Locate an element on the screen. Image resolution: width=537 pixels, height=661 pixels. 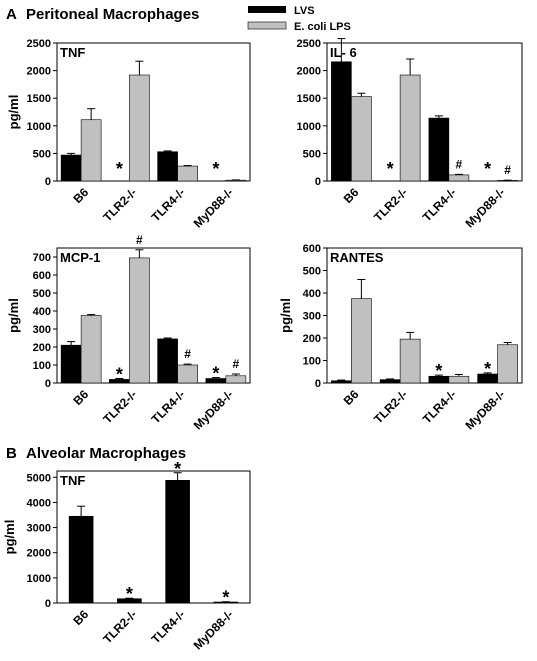
legend-label-lps: E. coli LPS is located at coordinates (322, 27).